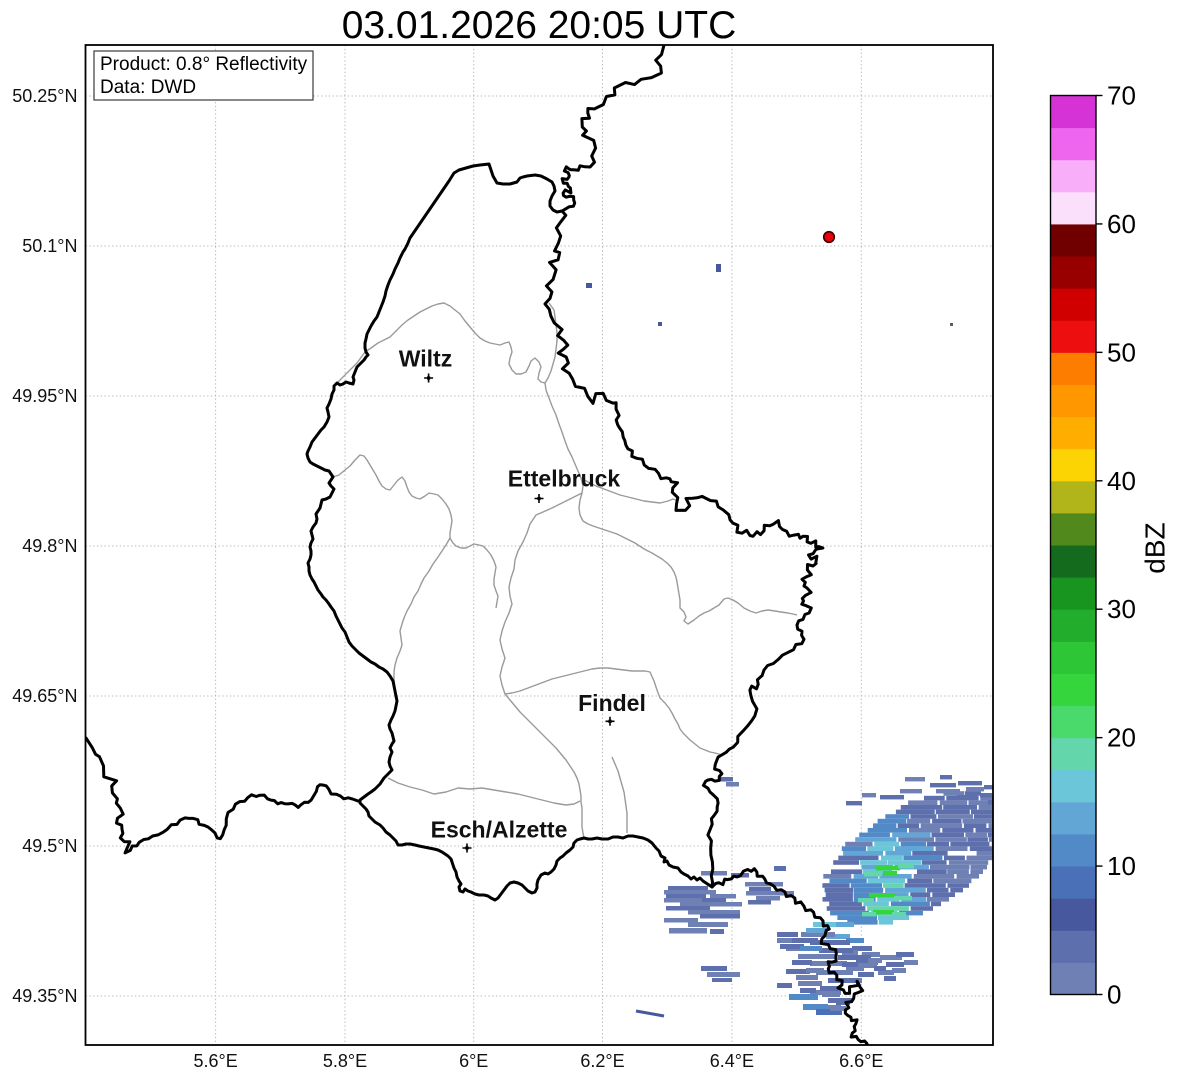 The width and height of the screenshot is (1184, 1081). Describe the element at coordinates (564, 479) in the screenshot. I see `svg-text: Ettelbruck` at that location.